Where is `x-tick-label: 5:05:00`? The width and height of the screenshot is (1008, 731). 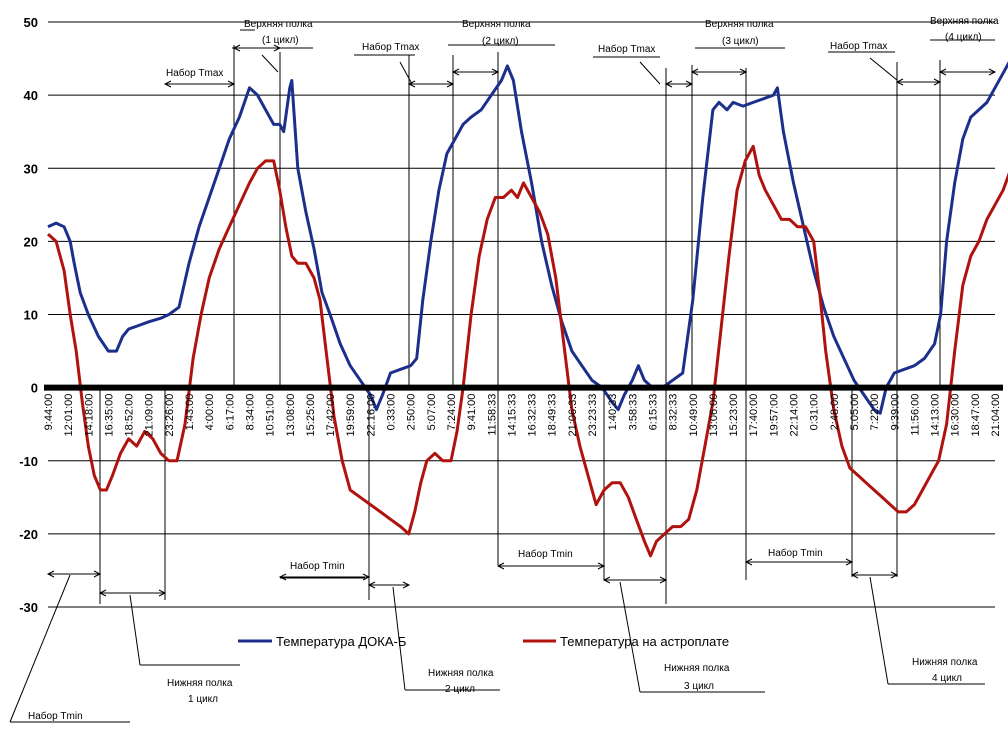
x-tick-label: 5:05:00 is located at coordinates (855, 412).